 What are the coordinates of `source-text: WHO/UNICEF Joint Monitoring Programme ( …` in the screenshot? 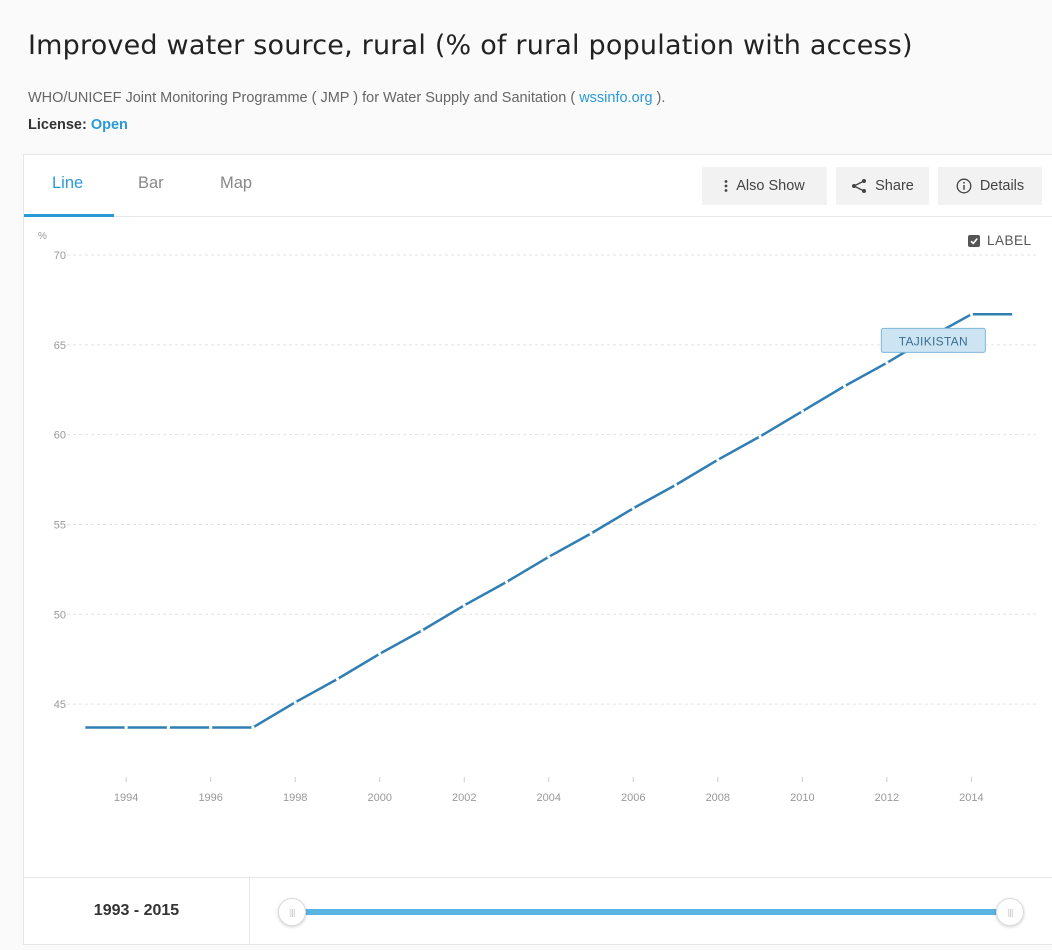 It's located at (304, 98).